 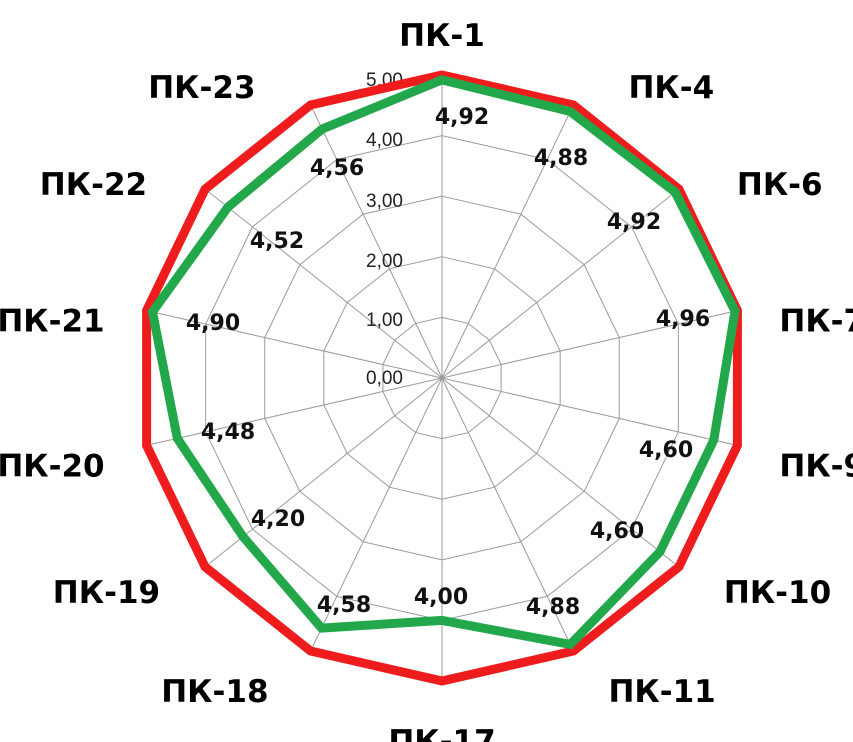 I want to click on data-label: 4,90, so click(x=213, y=323).